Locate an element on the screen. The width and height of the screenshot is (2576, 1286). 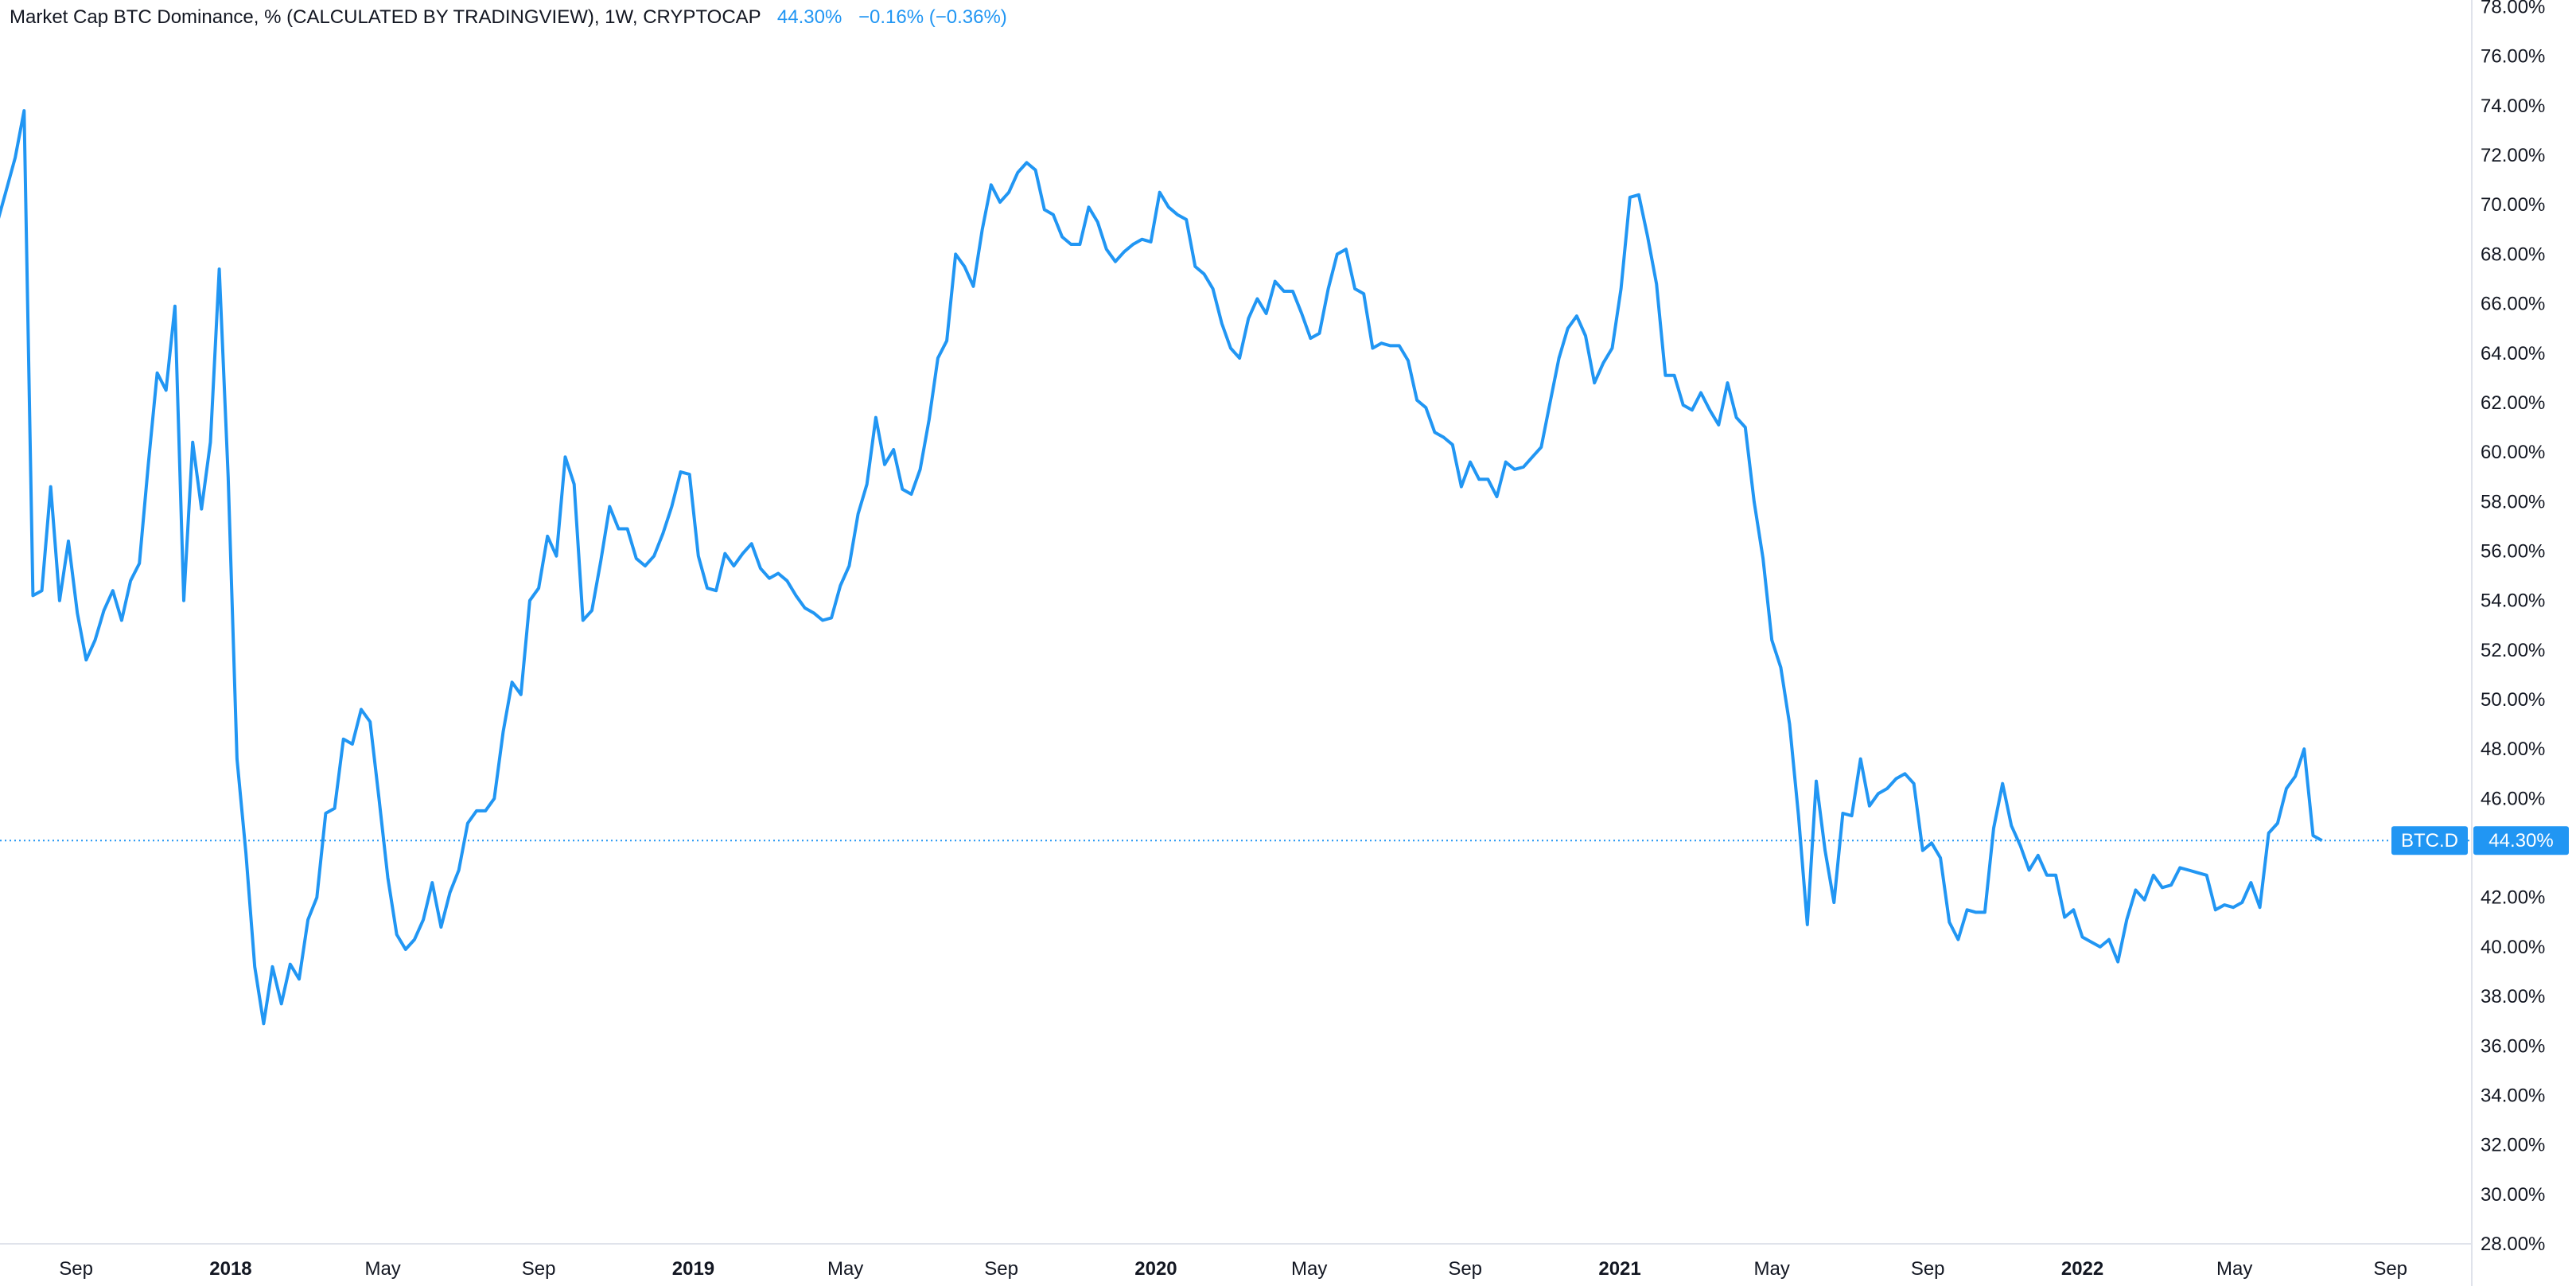
y-tick-label: 30.00% is located at coordinates (2513, 1195).